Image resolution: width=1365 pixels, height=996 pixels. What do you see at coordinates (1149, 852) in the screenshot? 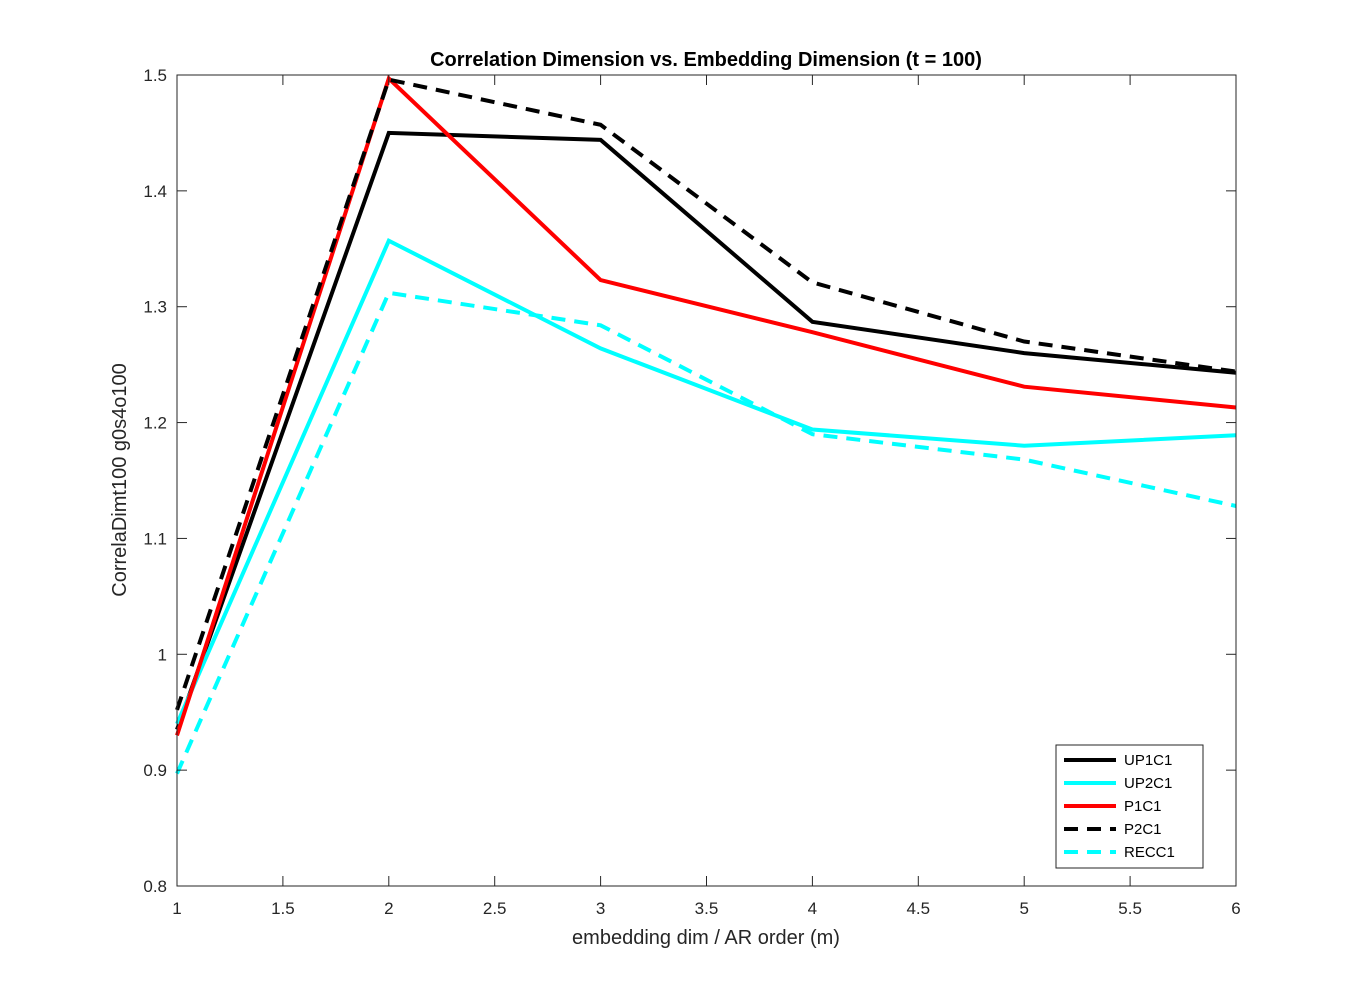
I see `legend-label-recc1: RECC1` at bounding box center [1149, 852].